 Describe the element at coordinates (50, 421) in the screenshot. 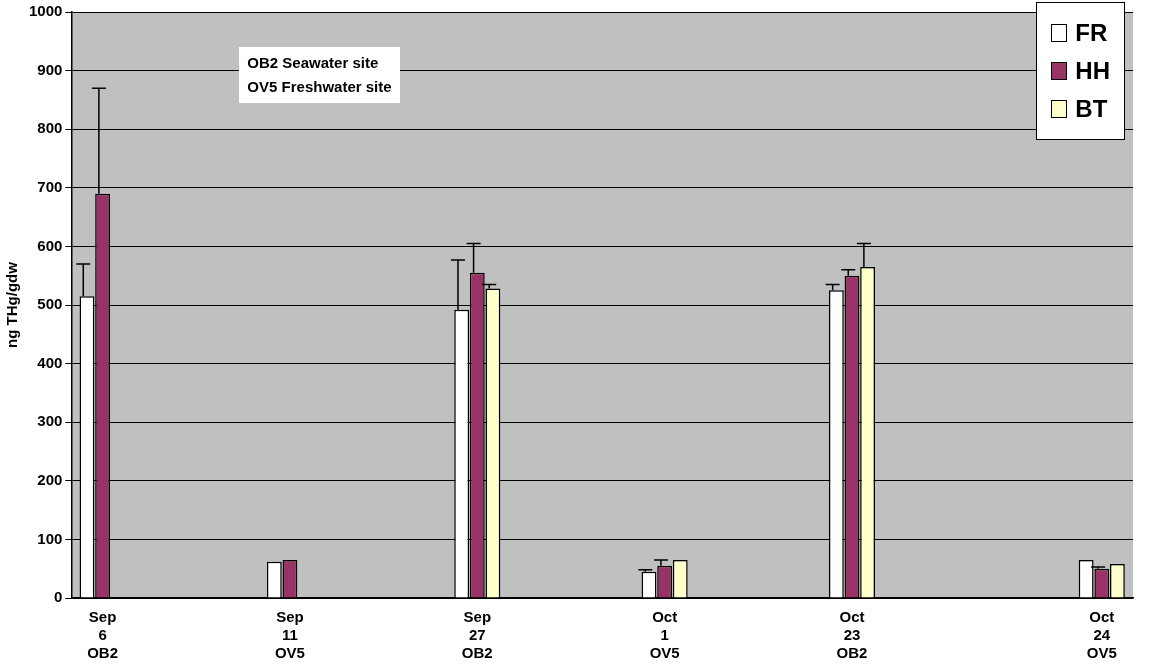

I see `y-tick-label: 300` at that location.